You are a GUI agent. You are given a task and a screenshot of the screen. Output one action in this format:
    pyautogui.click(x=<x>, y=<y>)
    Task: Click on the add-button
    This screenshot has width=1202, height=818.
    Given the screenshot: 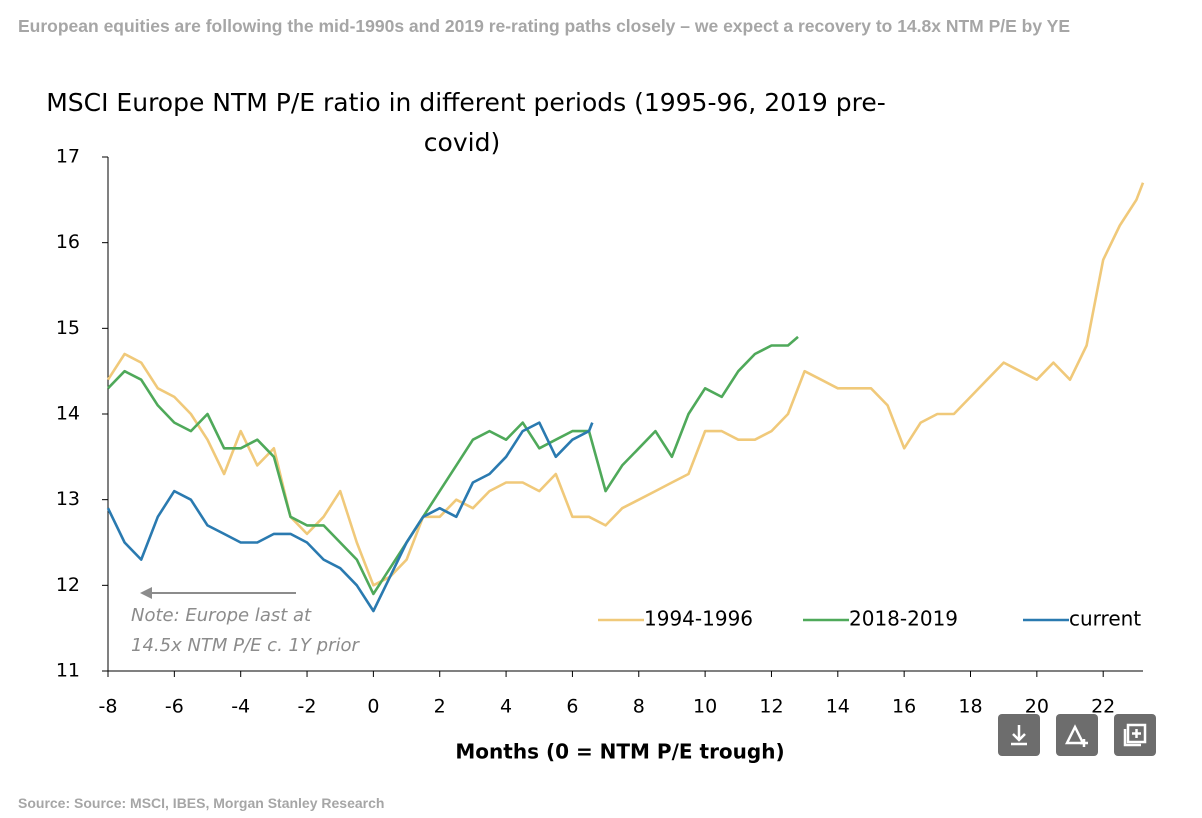 What is the action you would take?
    pyautogui.click(x=1135, y=735)
    